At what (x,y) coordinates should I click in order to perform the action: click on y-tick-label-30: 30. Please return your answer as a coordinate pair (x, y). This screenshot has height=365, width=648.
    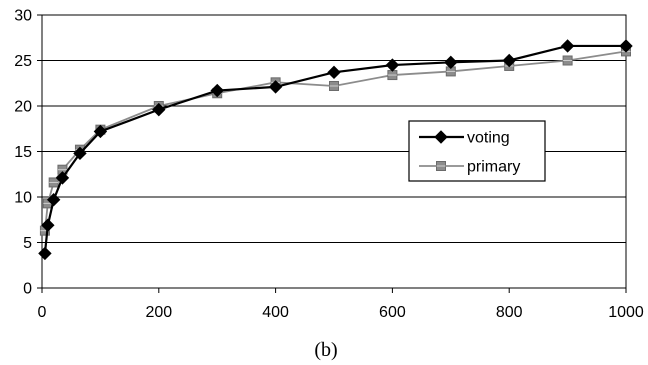
    Looking at the image, I should click on (23, 16).